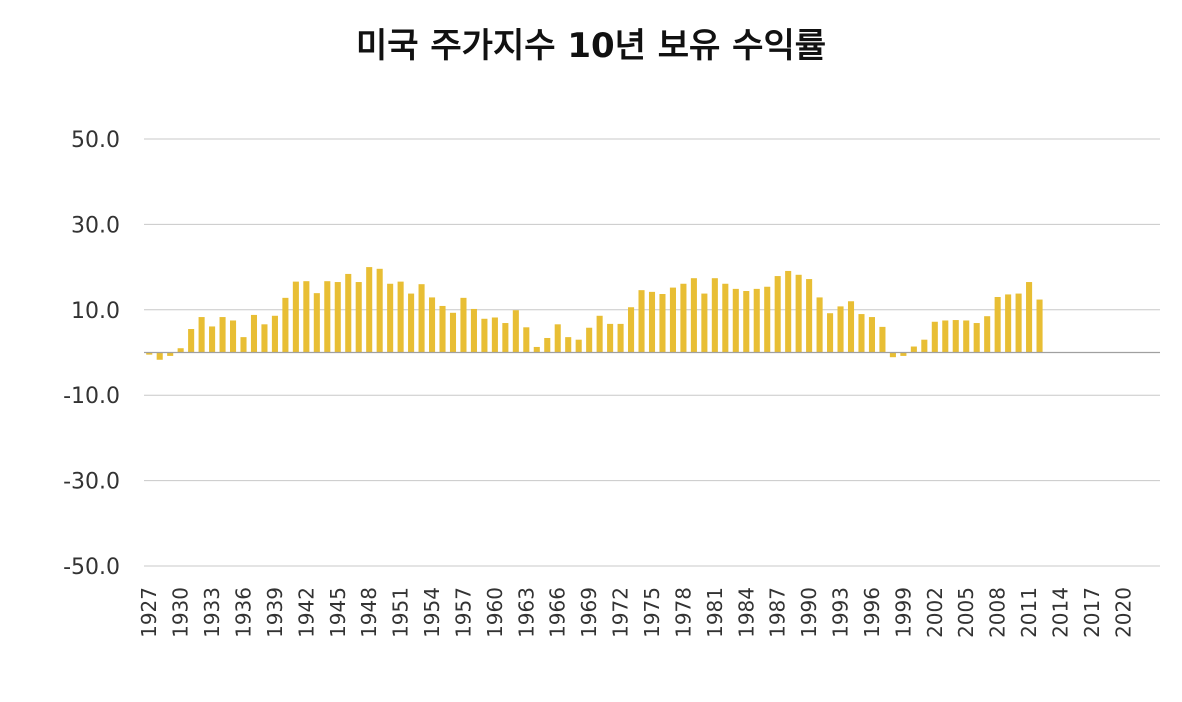 The width and height of the screenshot is (1182, 702). Describe the element at coordinates (840, 329) in the screenshot. I see `bar-1993` at that location.